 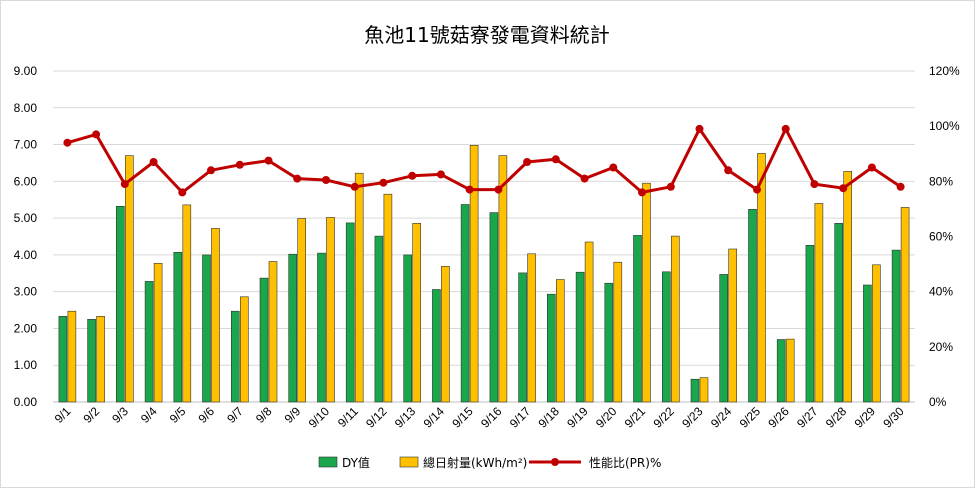 I want to click on x-tick-label: 9/14, so click(x=434, y=417).